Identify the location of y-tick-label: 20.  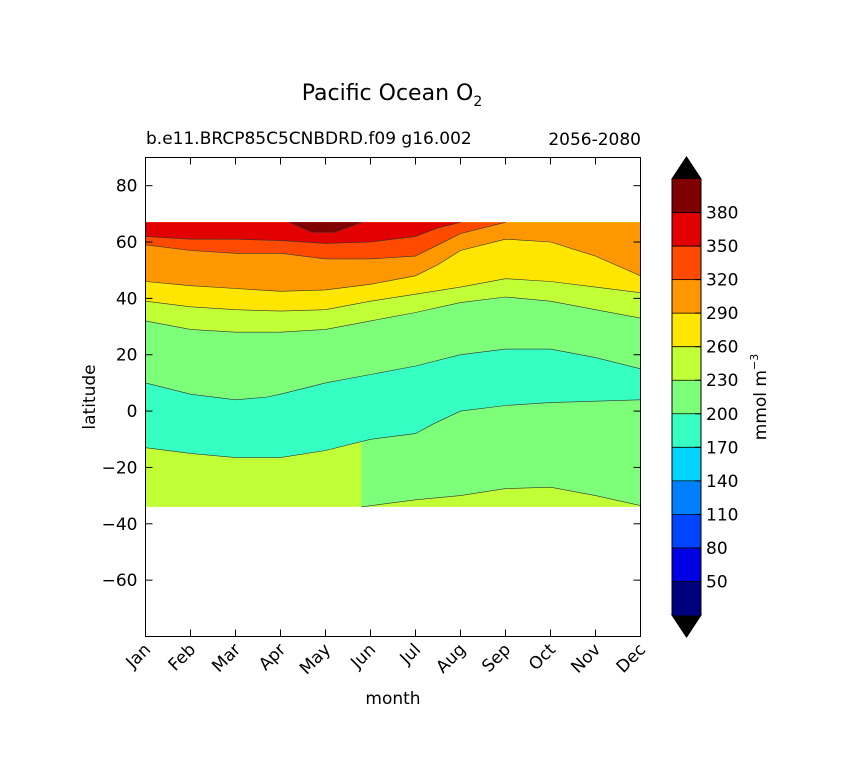
(127, 356).